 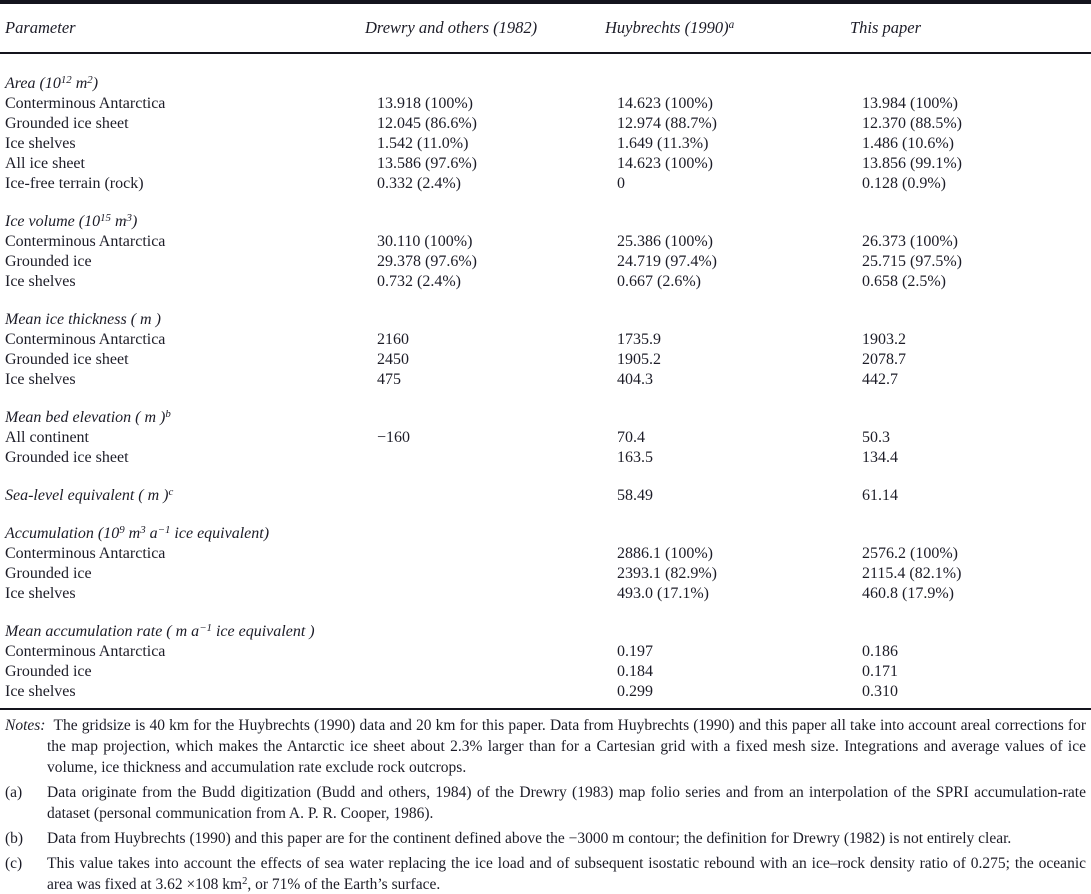 What do you see at coordinates (393, 359) in the screenshot?
I see `cell-value: 2450` at bounding box center [393, 359].